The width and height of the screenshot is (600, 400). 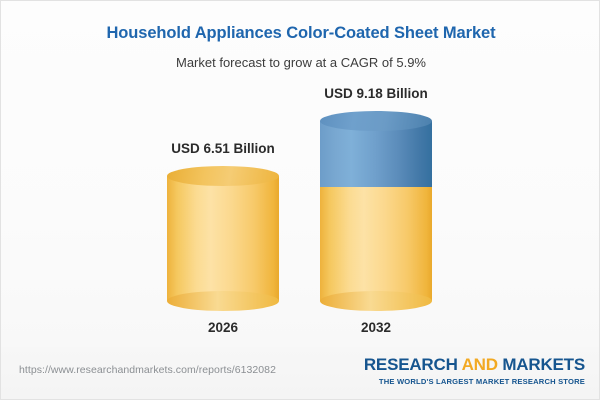 What do you see at coordinates (543, 364) in the screenshot?
I see `logo-word-markets: MARKETS` at bounding box center [543, 364].